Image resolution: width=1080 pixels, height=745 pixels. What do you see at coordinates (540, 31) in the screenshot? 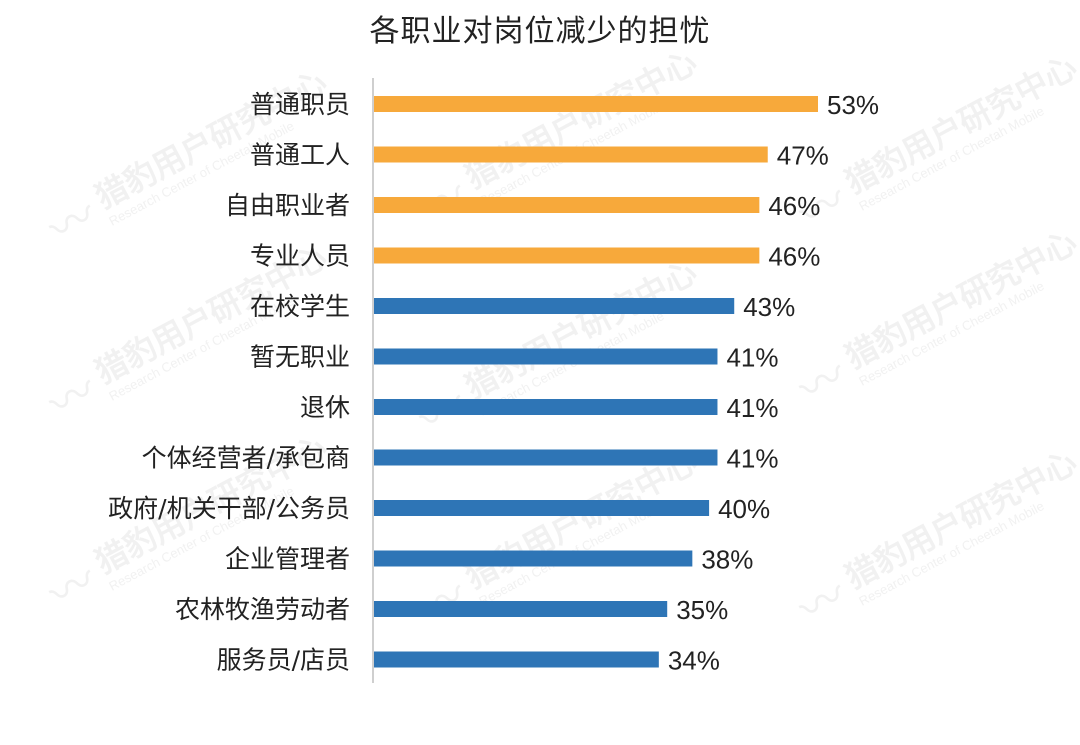
I see `chart-title: 各职业对岗位减少的担忧` at bounding box center [540, 31].